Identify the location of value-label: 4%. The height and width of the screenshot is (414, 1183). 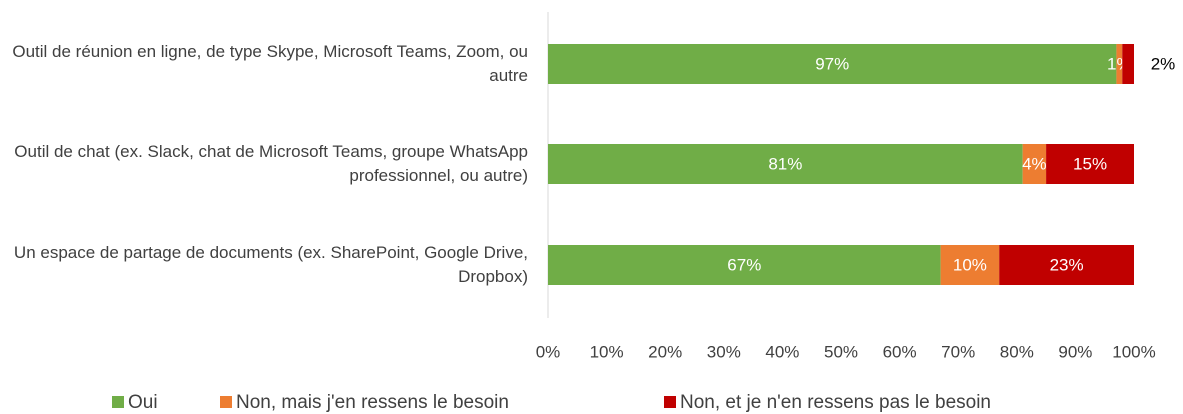
(1034, 163).